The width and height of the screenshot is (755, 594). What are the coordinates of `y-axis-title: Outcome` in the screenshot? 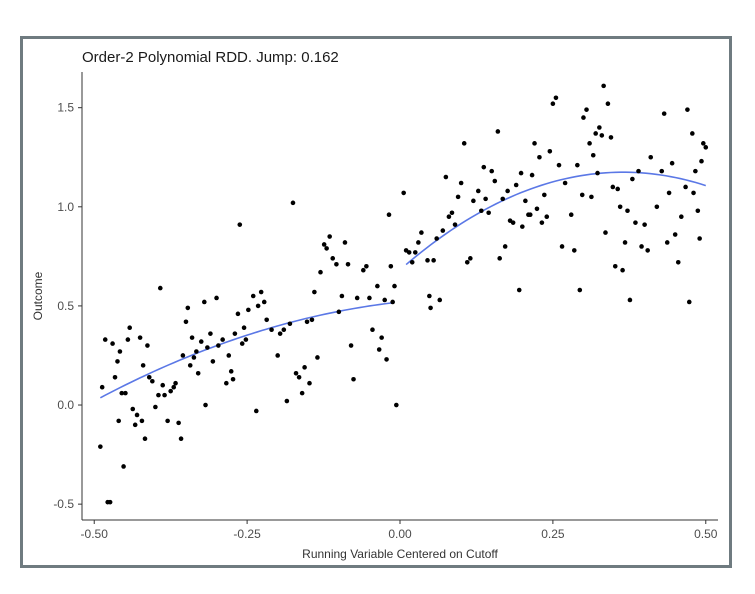 It's located at (38, 295).